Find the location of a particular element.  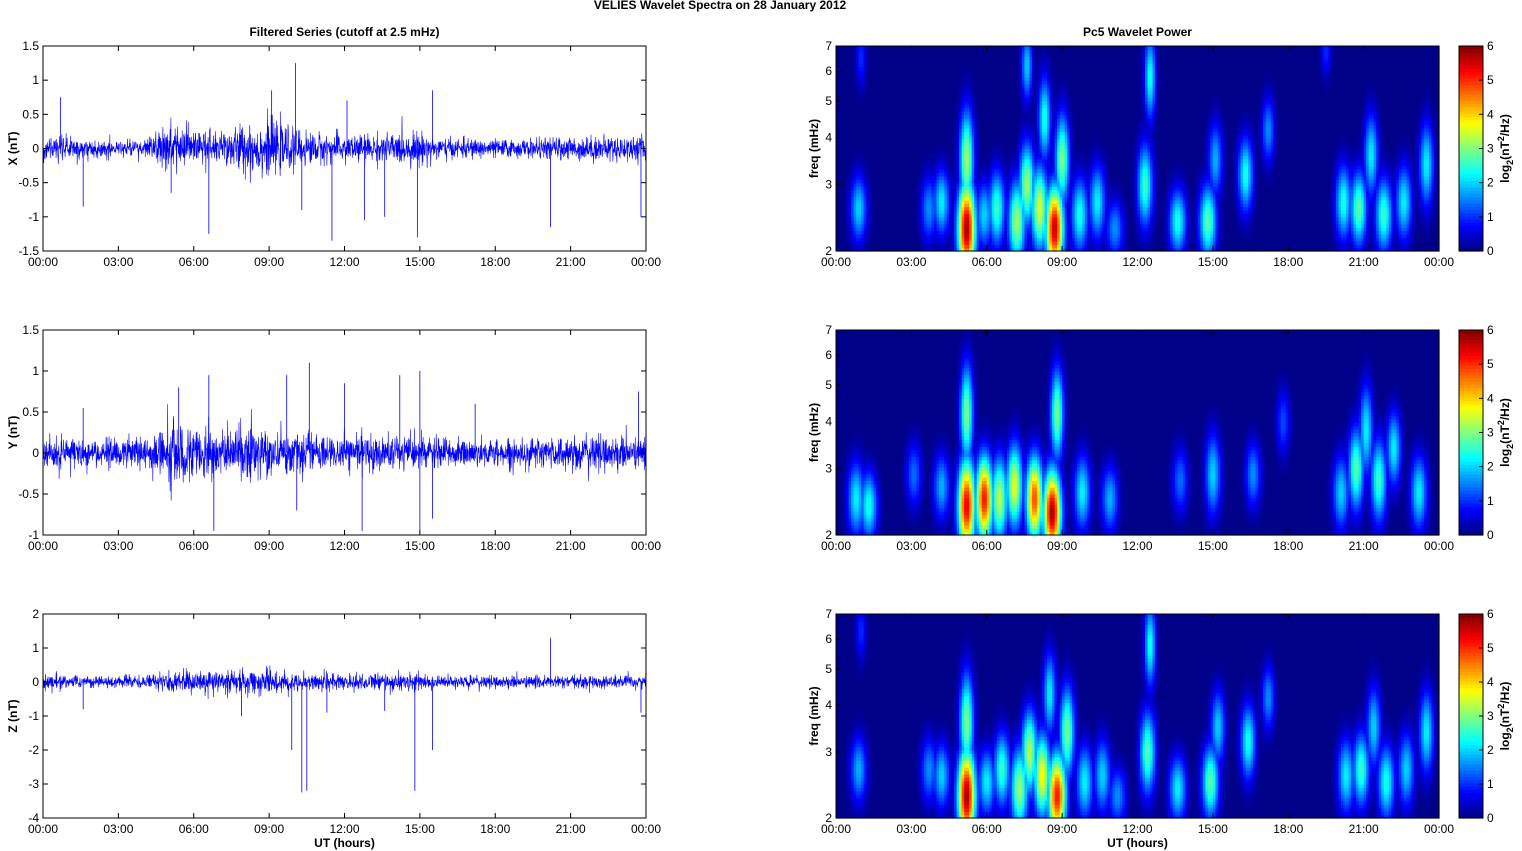

y-tick-label: 2 is located at coordinates (35, 614).